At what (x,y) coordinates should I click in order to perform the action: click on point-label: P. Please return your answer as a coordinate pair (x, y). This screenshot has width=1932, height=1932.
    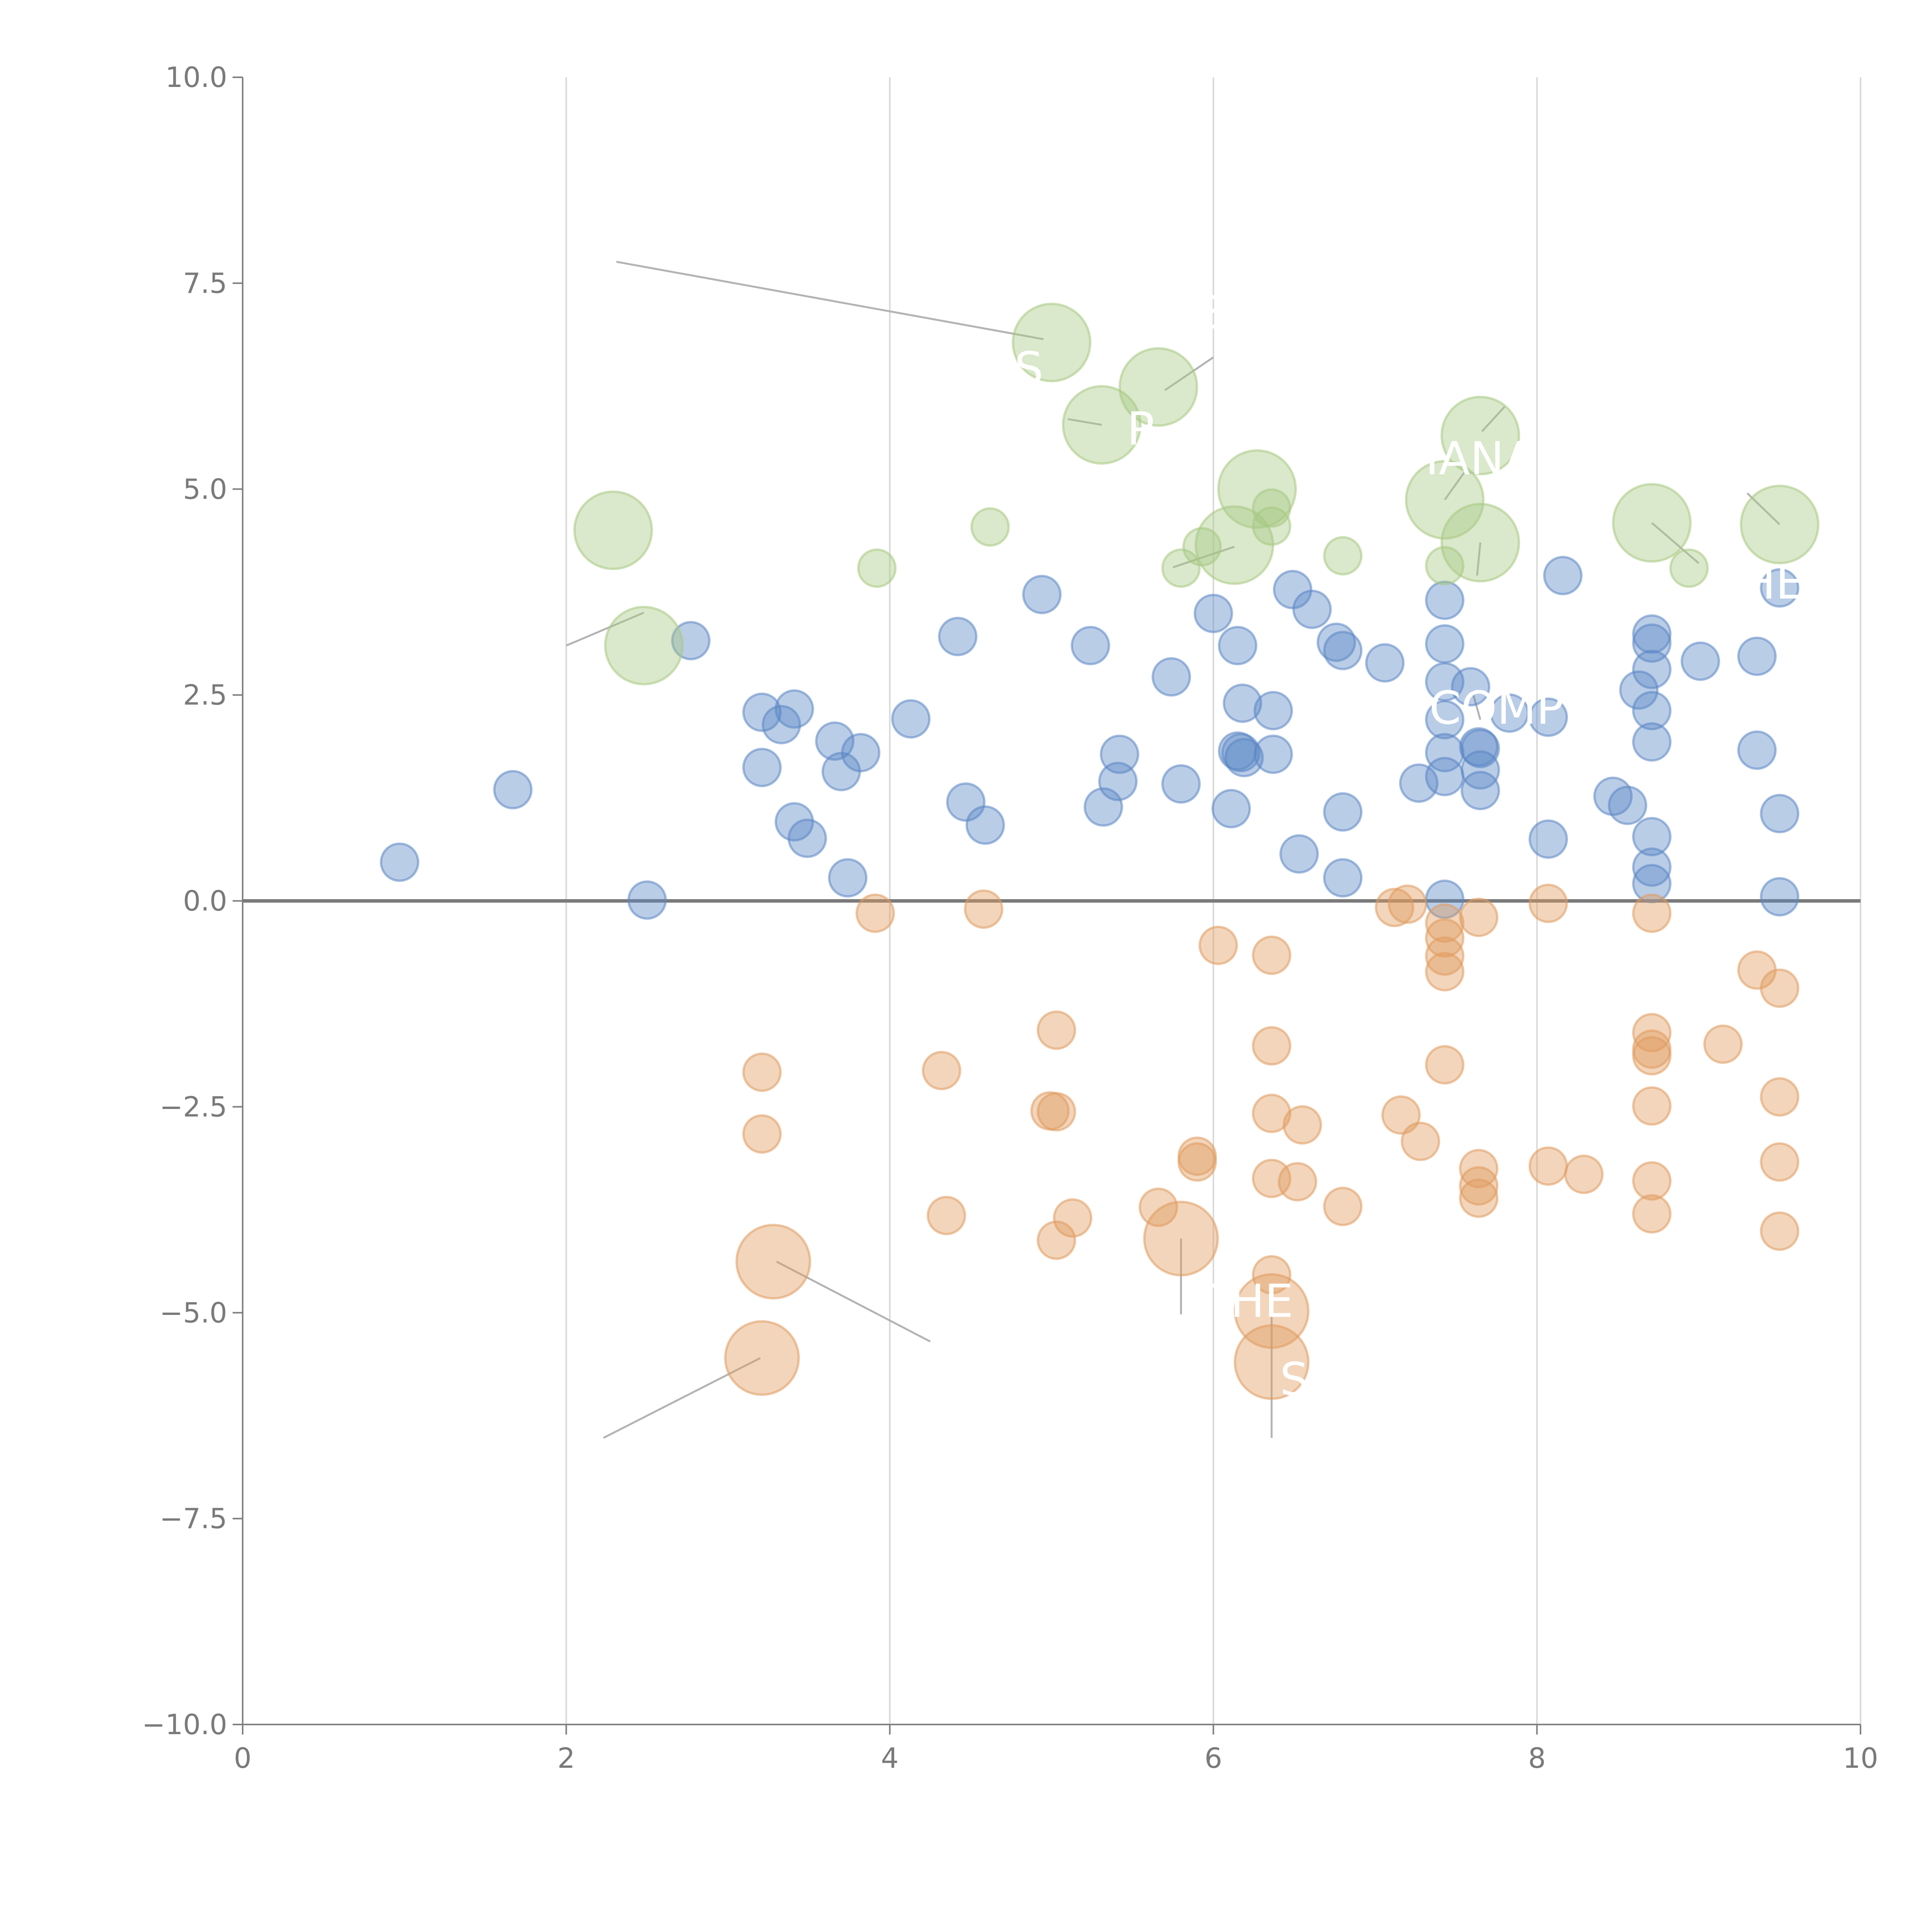
    Looking at the image, I should click on (1141, 429).